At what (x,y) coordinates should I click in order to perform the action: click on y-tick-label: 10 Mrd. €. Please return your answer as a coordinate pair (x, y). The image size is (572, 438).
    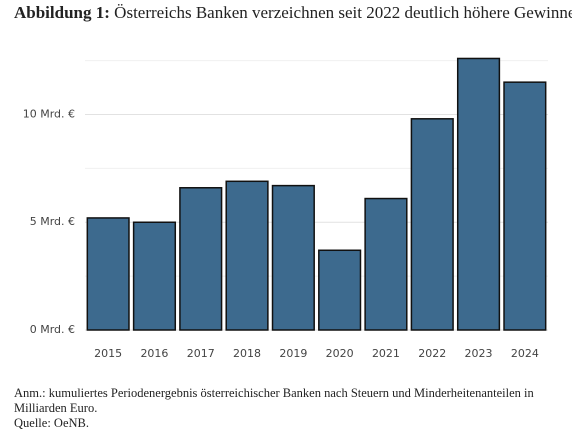
    Looking at the image, I should click on (49, 113).